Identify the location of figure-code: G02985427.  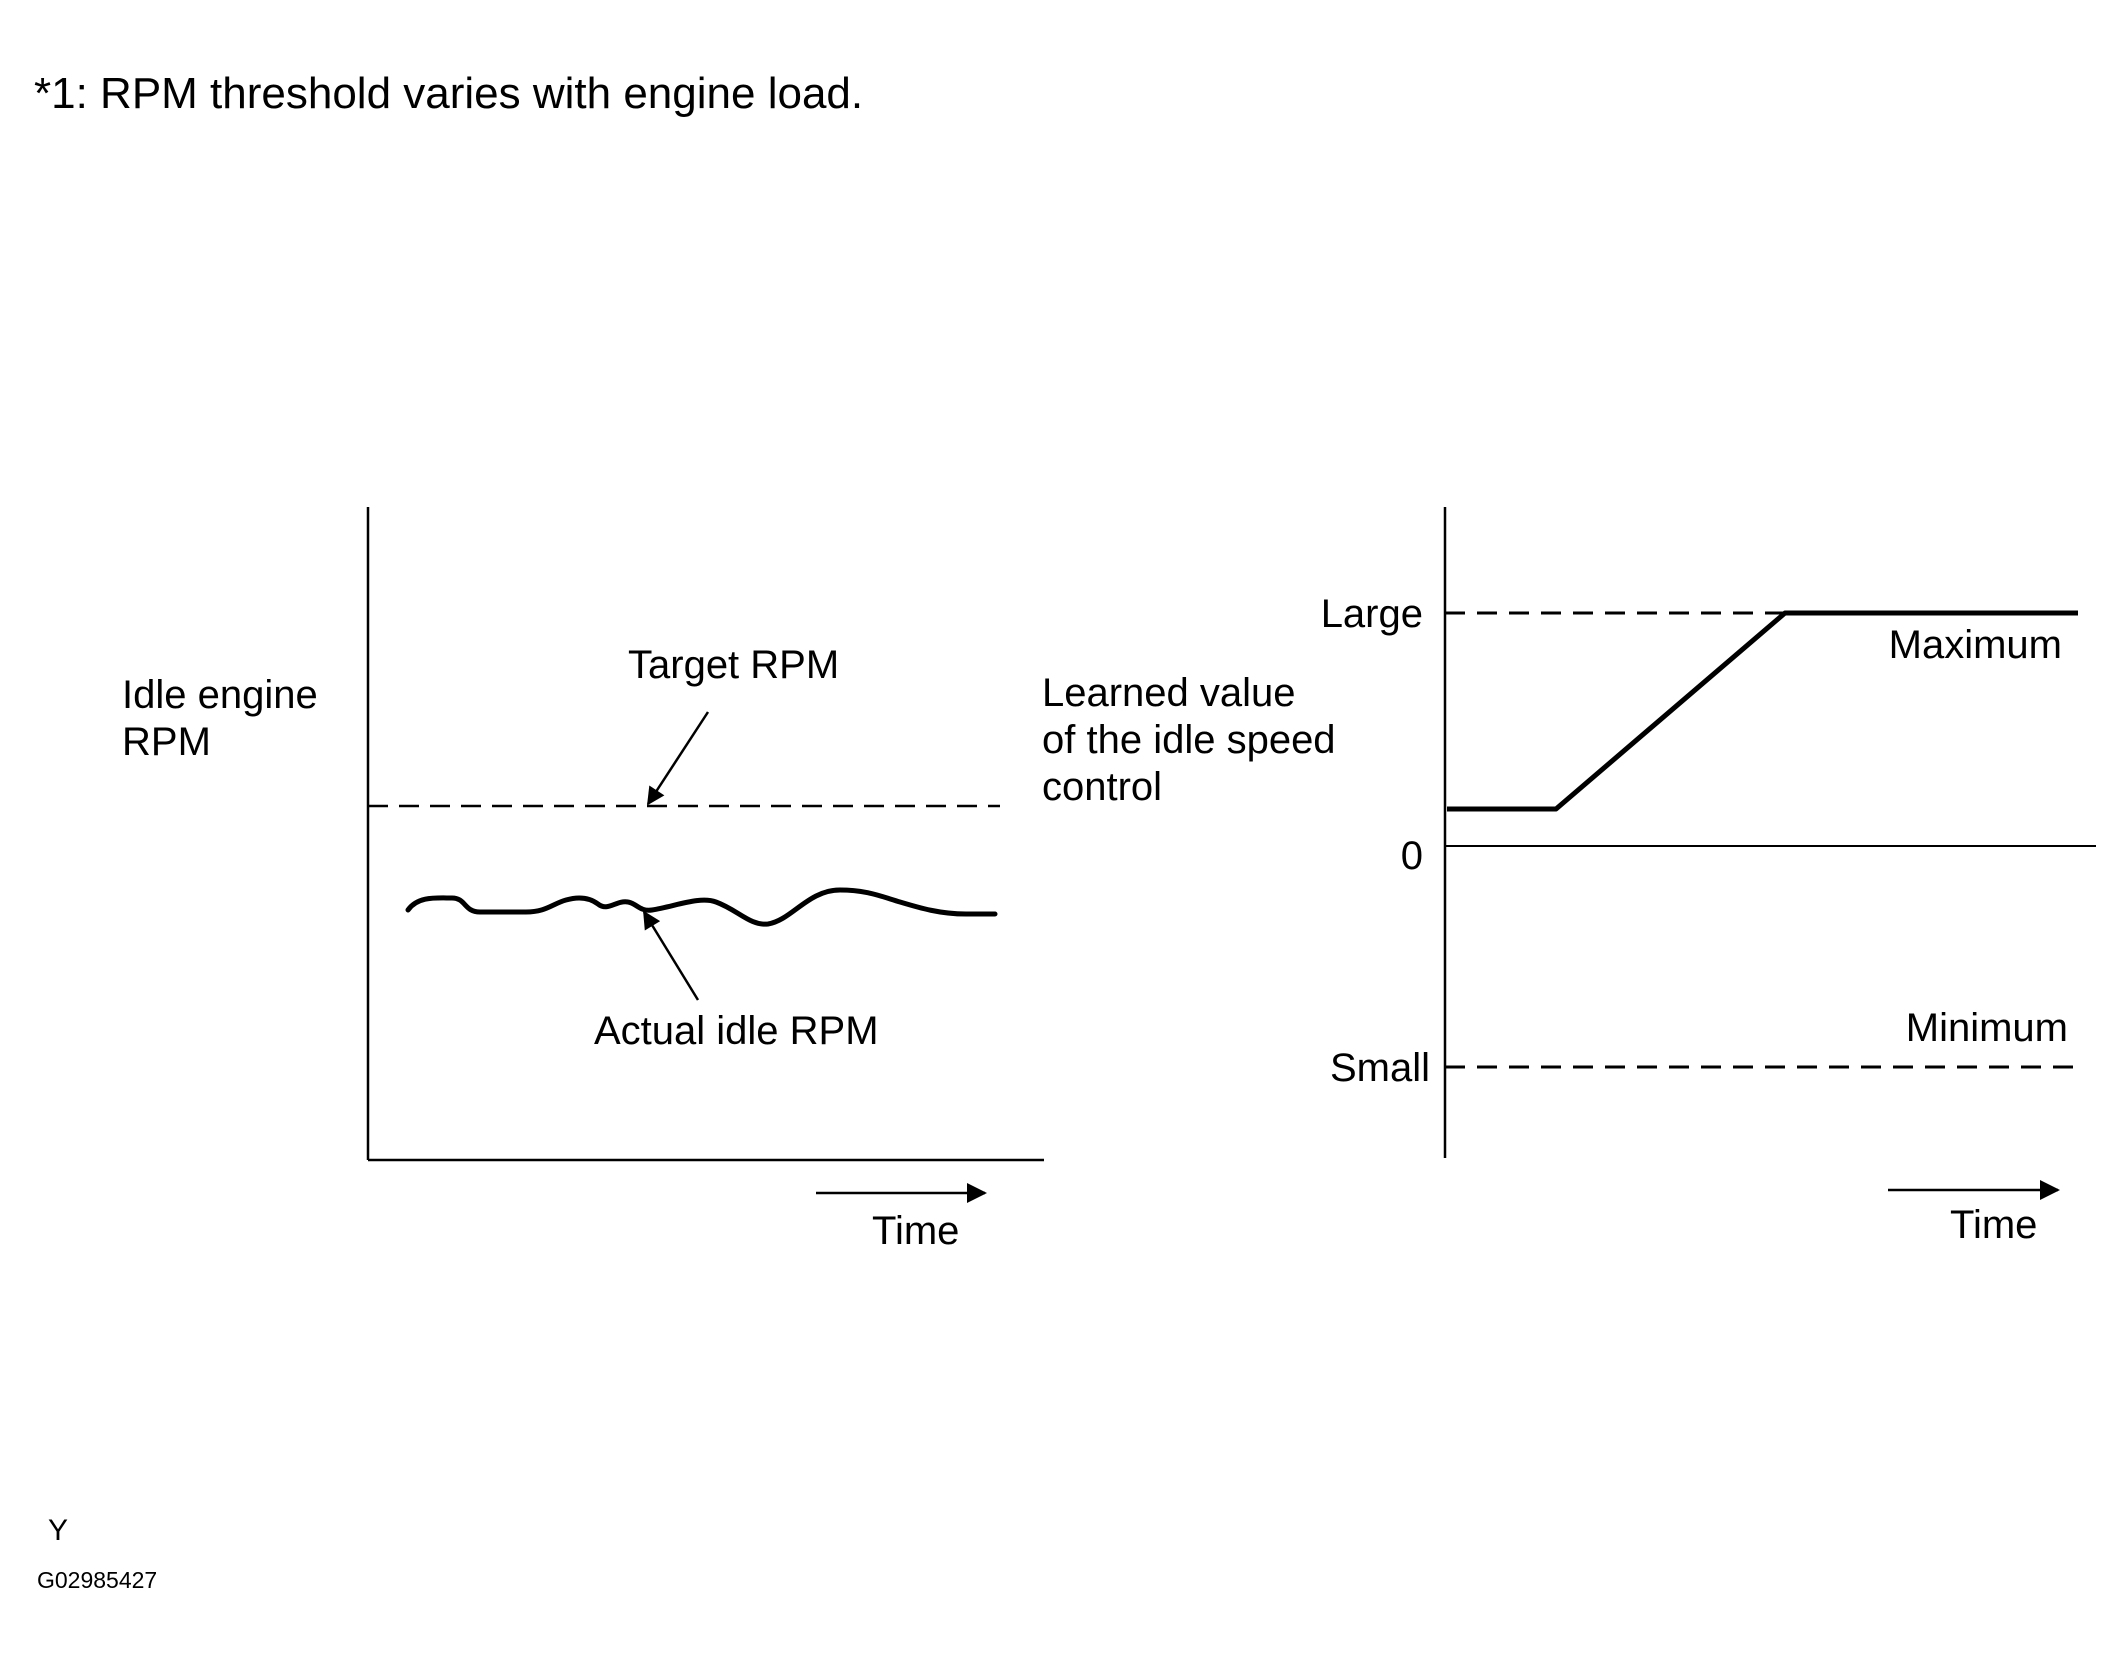
(97, 1580).